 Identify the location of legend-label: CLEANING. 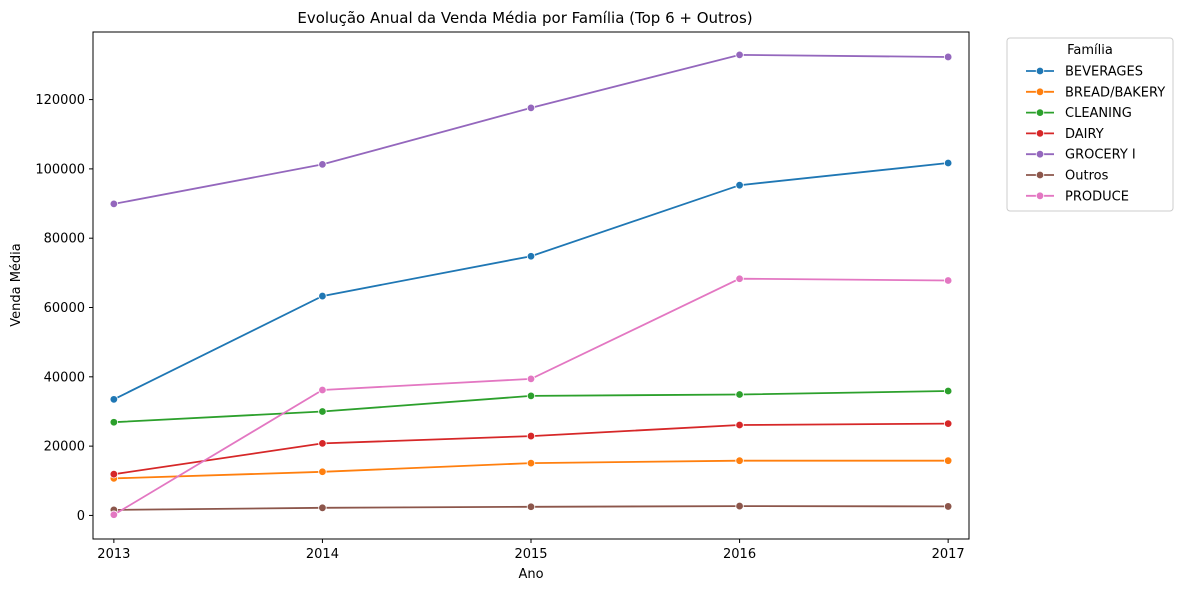
(1098, 113).